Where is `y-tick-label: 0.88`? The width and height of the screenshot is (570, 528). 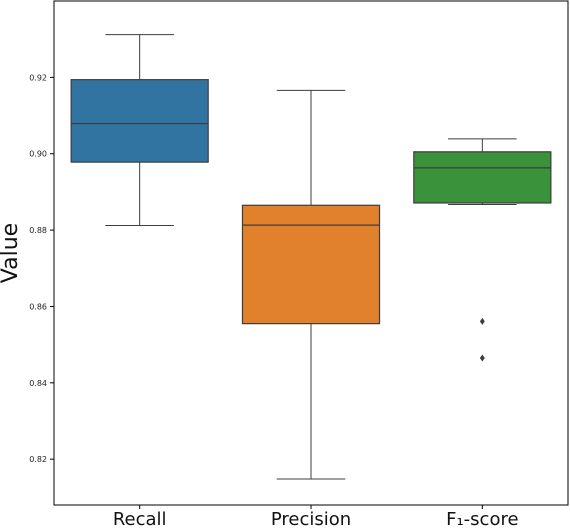
y-tick-label: 0.88 is located at coordinates (38, 230).